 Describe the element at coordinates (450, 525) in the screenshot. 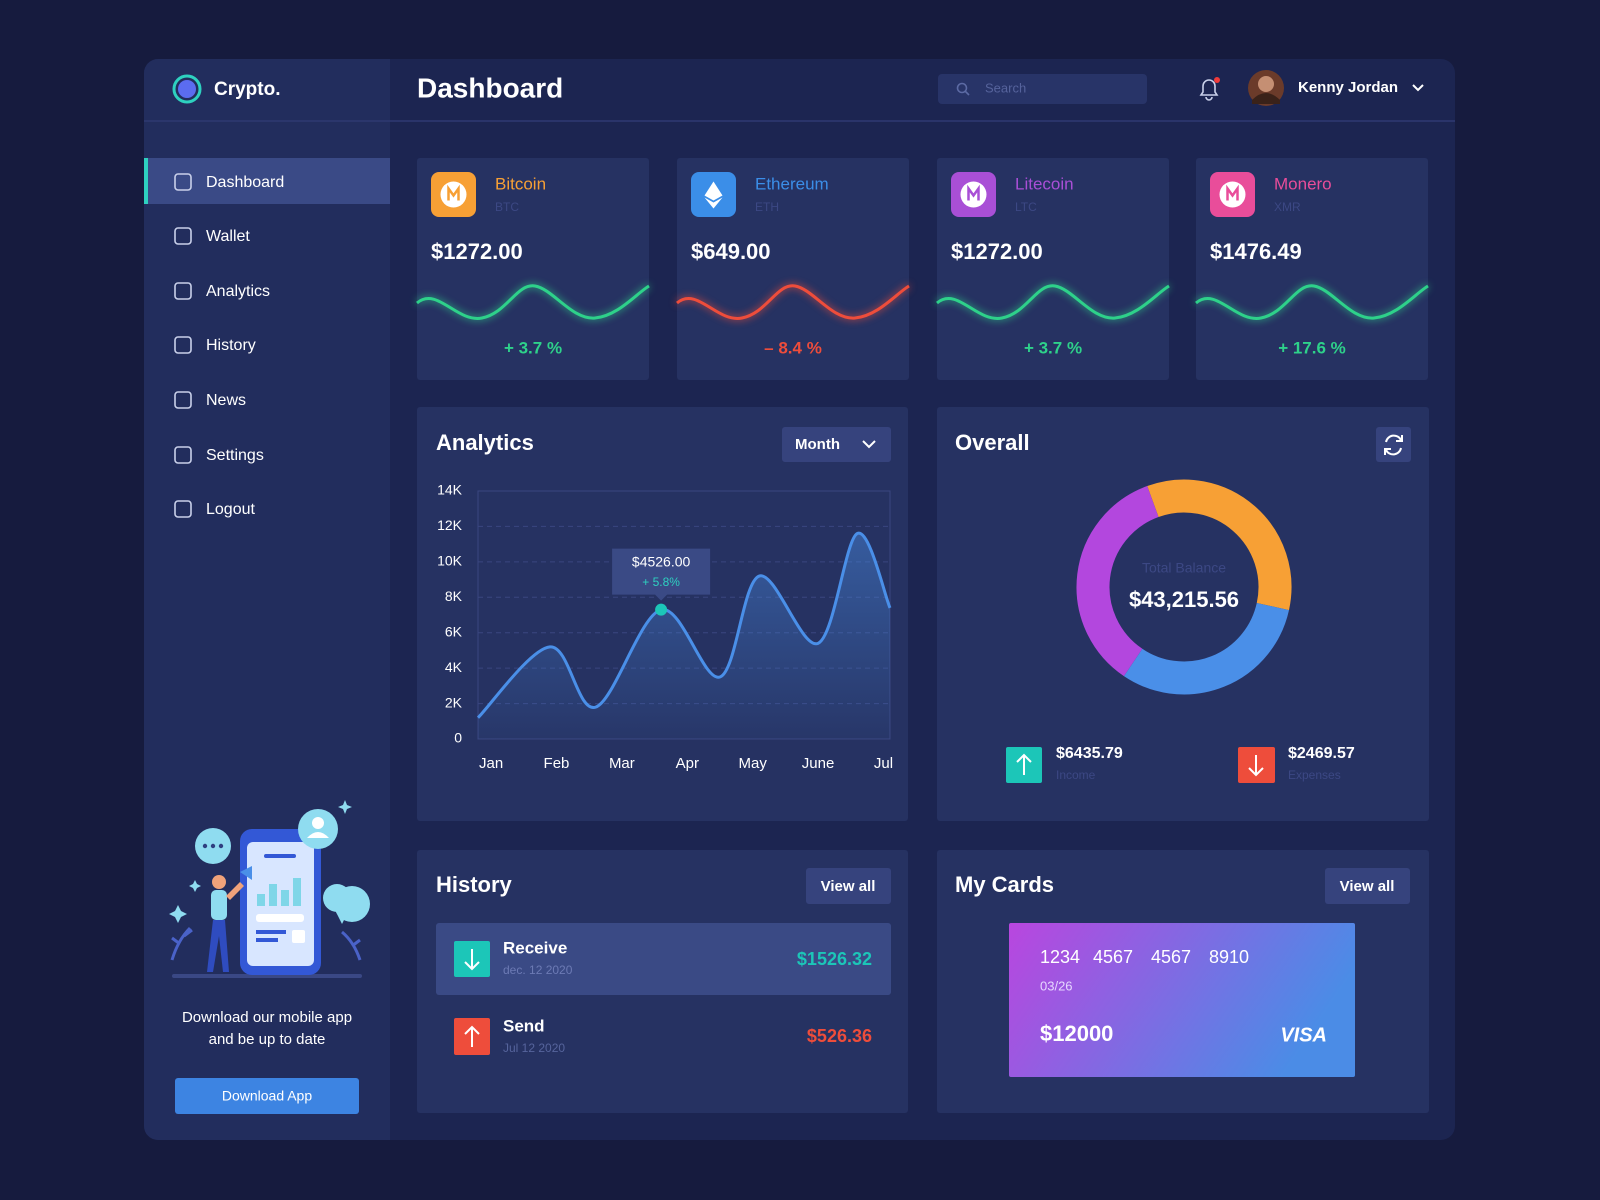

I see `y-tick-label: 12K` at that location.